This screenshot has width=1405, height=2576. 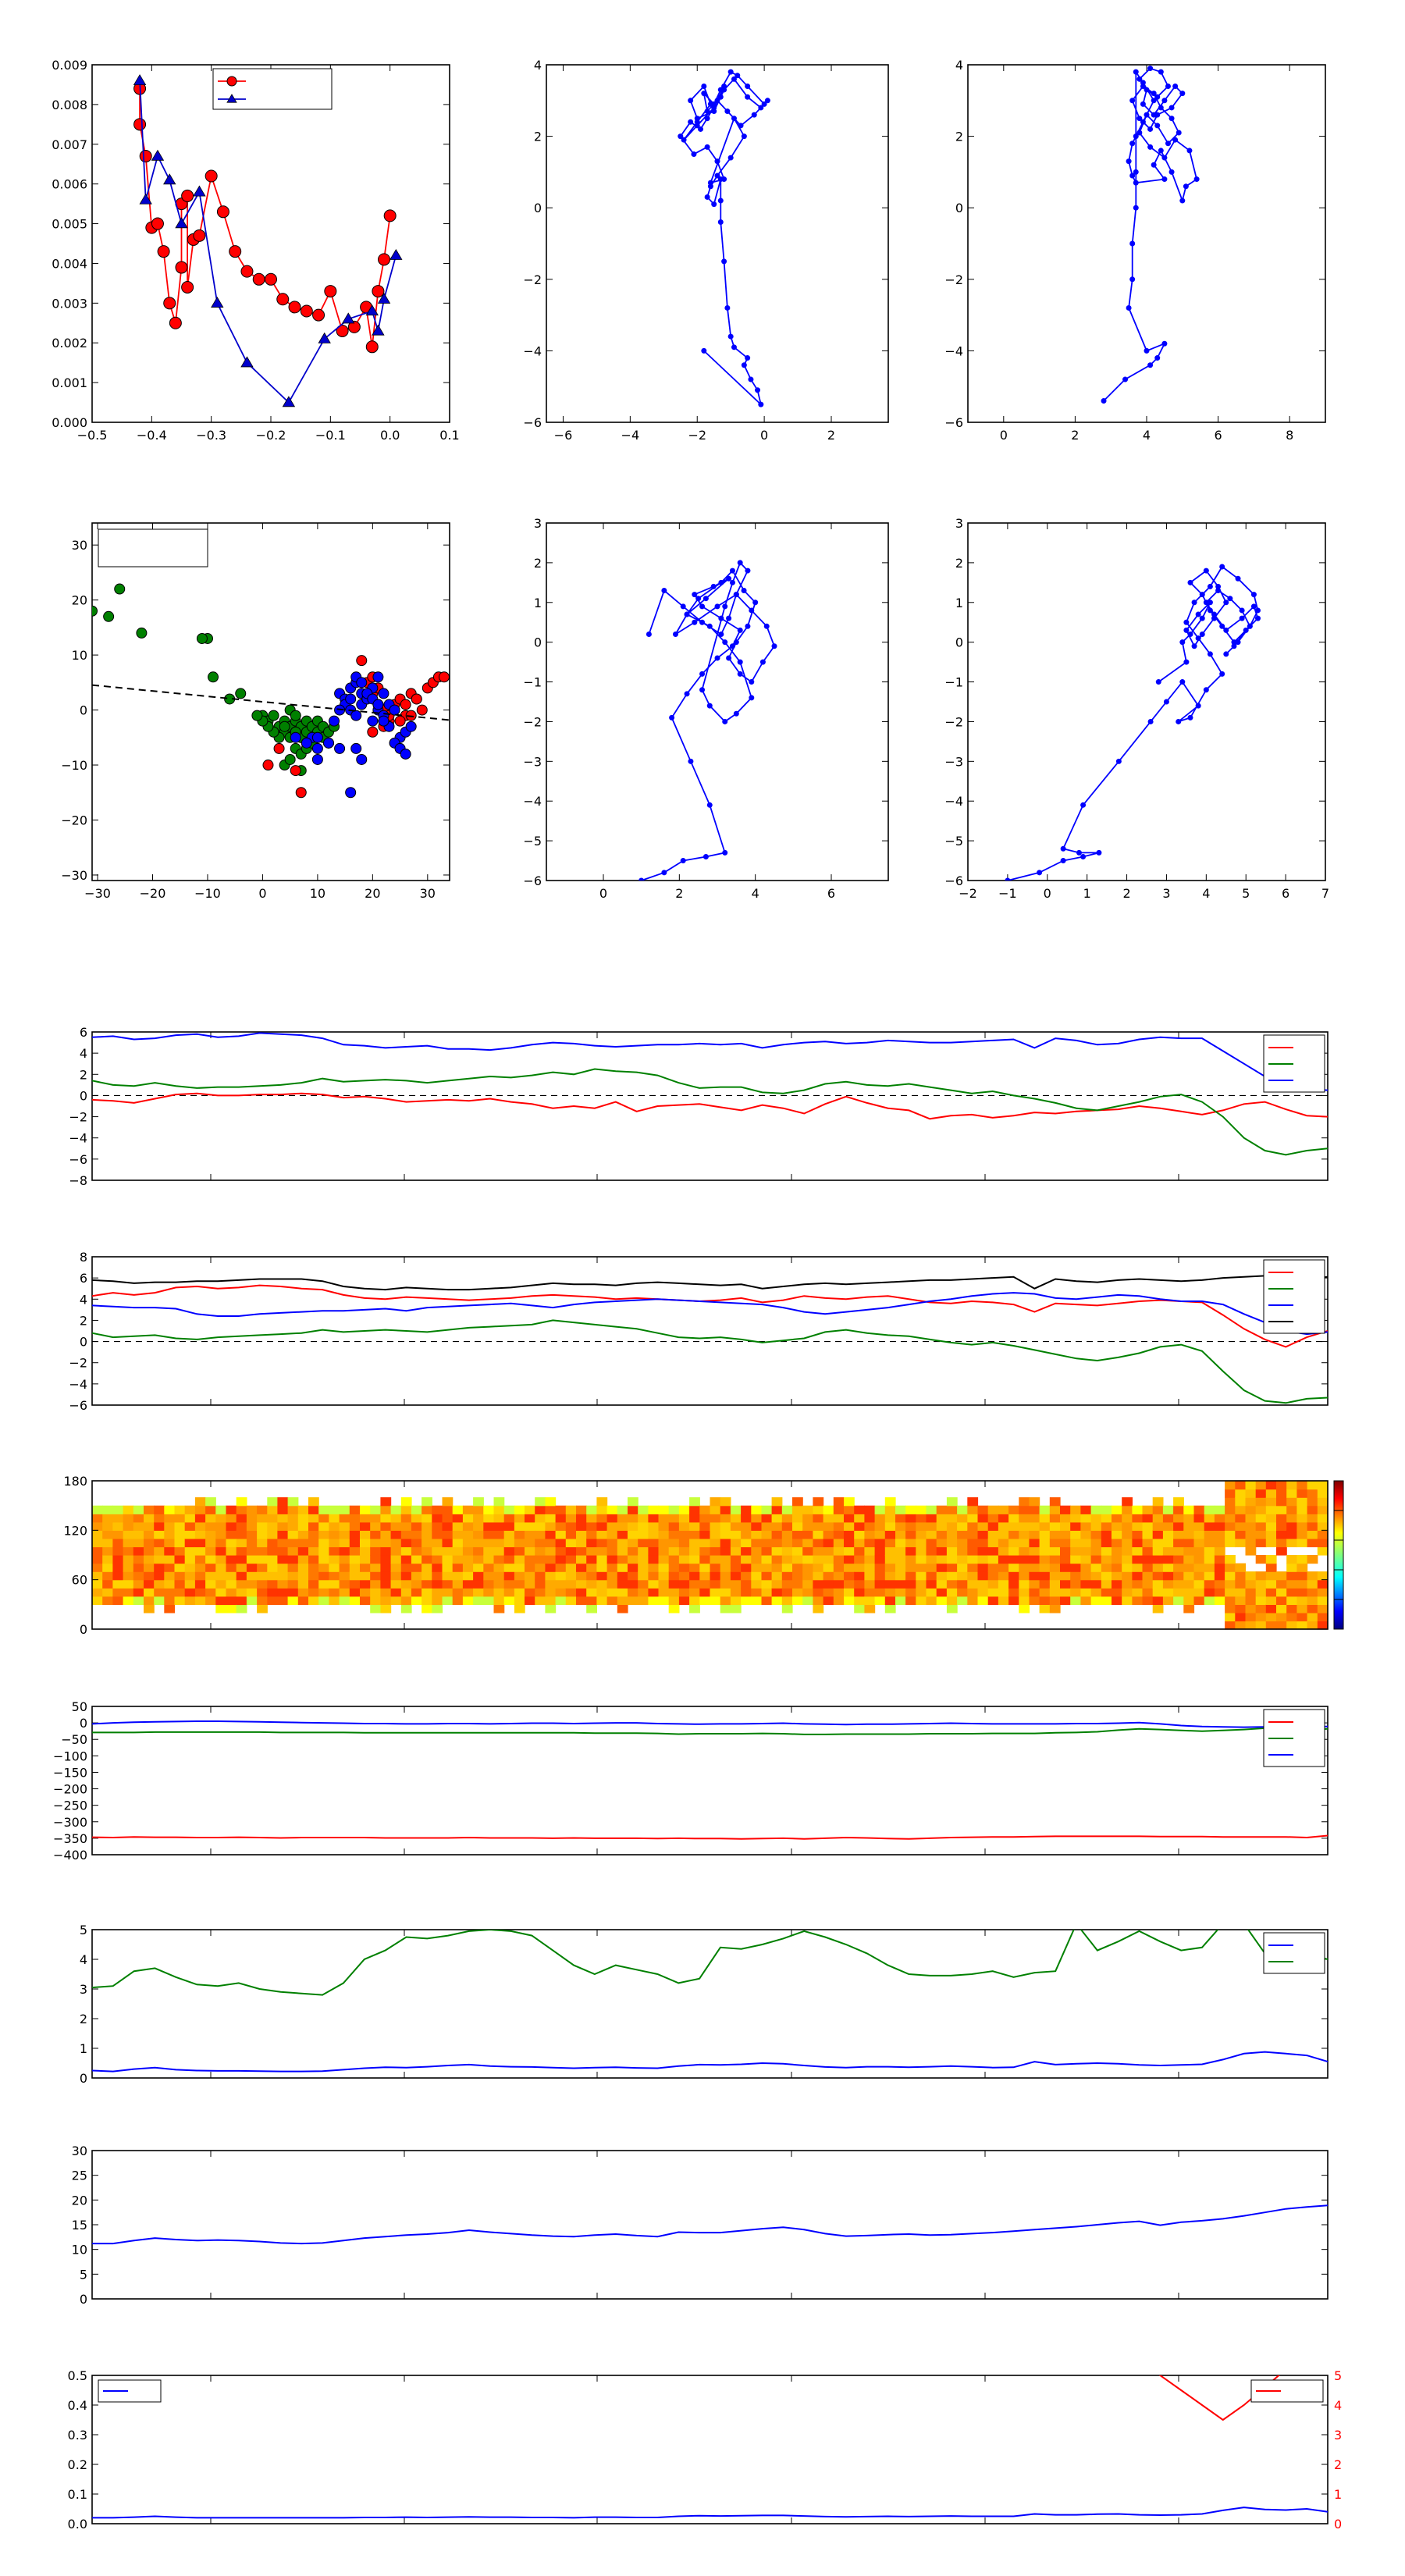 I want to click on y-tick-label: 5, so click(x=84, y=2274).